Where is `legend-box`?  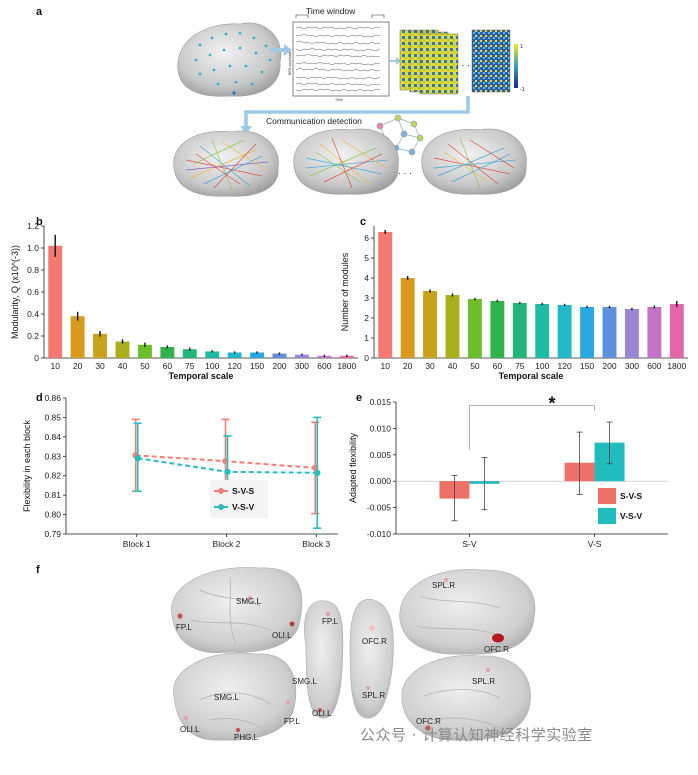
legend-box is located at coordinates (239, 499).